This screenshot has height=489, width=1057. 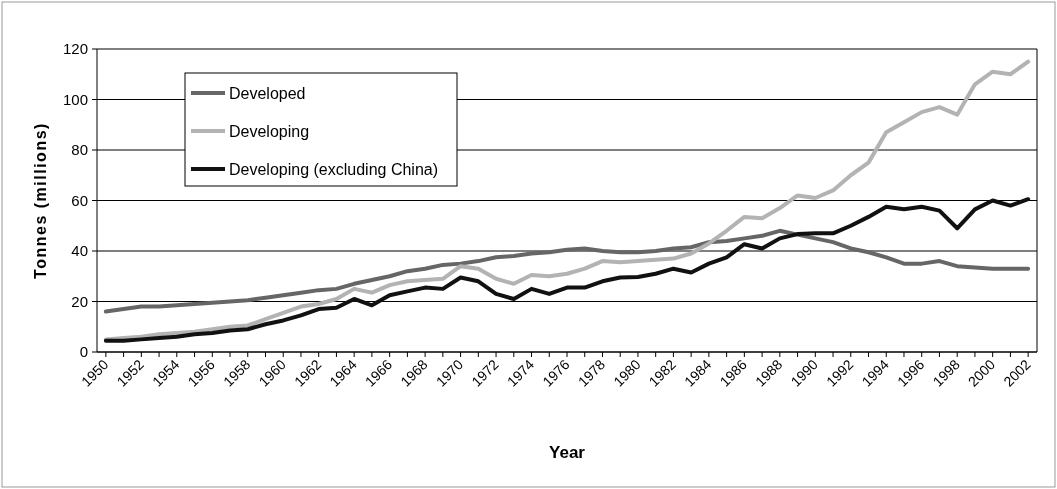 I want to click on y-tick-label: 0, so click(x=83, y=352).